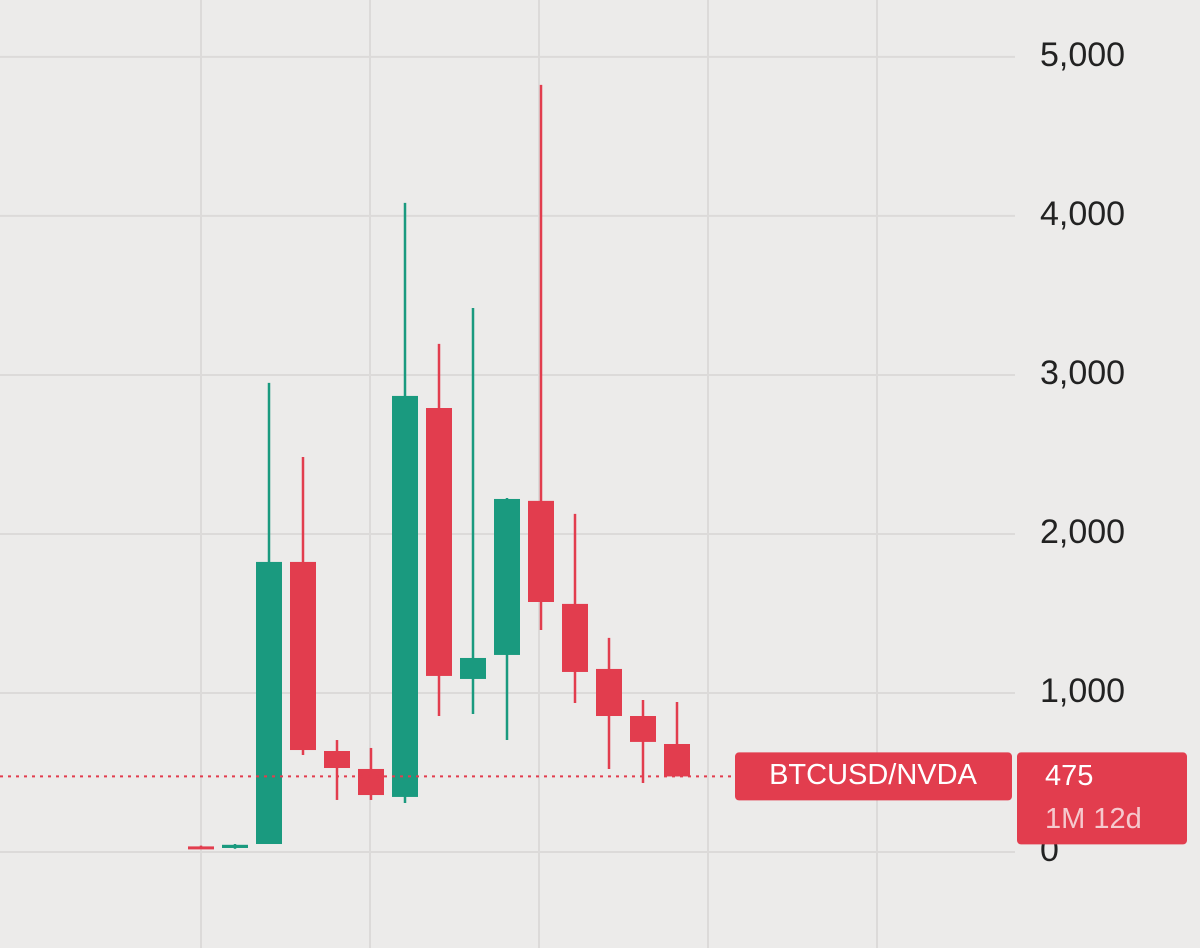 The image size is (1200, 948). What do you see at coordinates (1082, 532) in the screenshot?
I see `y-tick-label: 2,000` at bounding box center [1082, 532].